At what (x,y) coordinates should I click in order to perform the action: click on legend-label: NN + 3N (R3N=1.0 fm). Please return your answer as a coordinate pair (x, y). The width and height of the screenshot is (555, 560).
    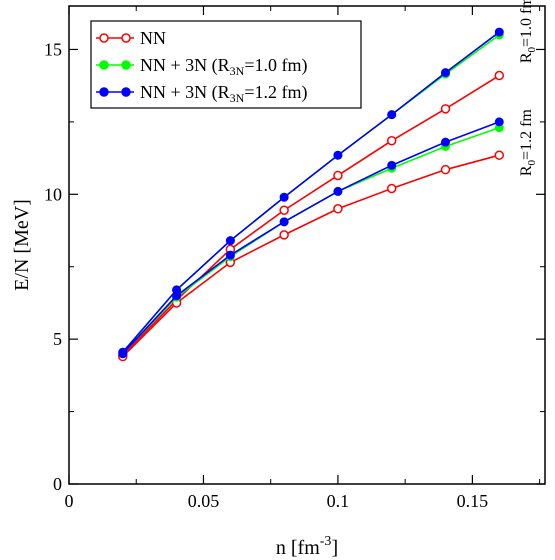
    Looking at the image, I should click on (223, 66).